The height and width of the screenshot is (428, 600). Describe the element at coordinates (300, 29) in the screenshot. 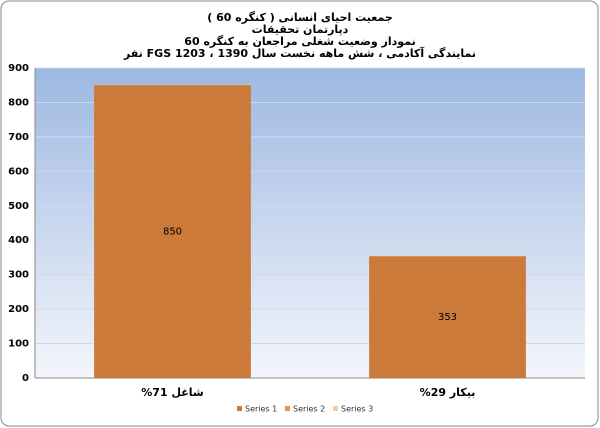

I see `chart-title: دپارتمان تحقیقات` at that location.